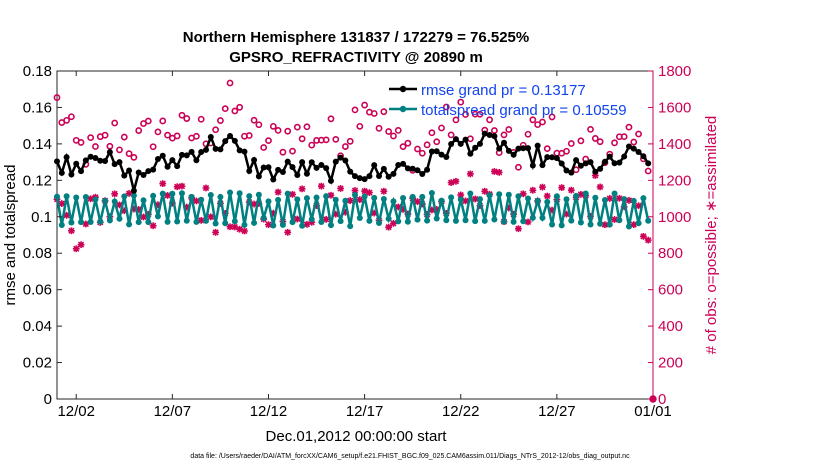 The image size is (830, 470). What do you see at coordinates (403, 89) in the screenshot?
I see `legend-rmse-marker` at bounding box center [403, 89].